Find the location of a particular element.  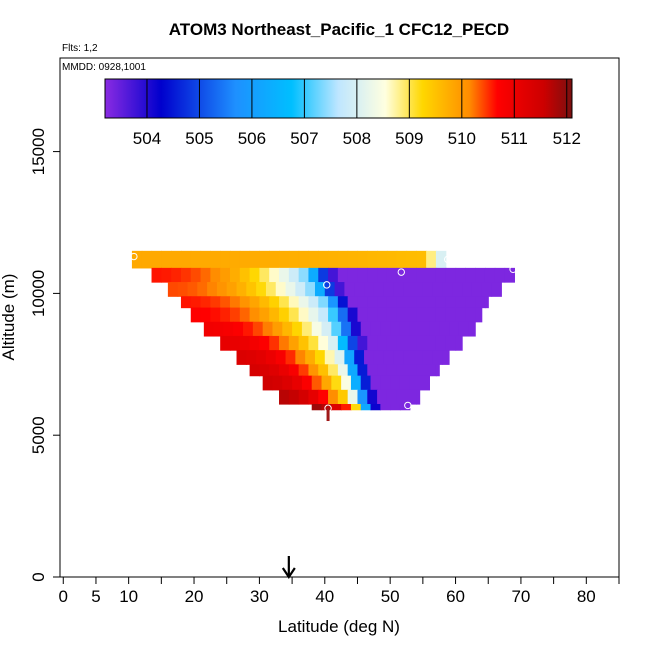

colorbar-tick-label: 512 is located at coordinates (567, 138).